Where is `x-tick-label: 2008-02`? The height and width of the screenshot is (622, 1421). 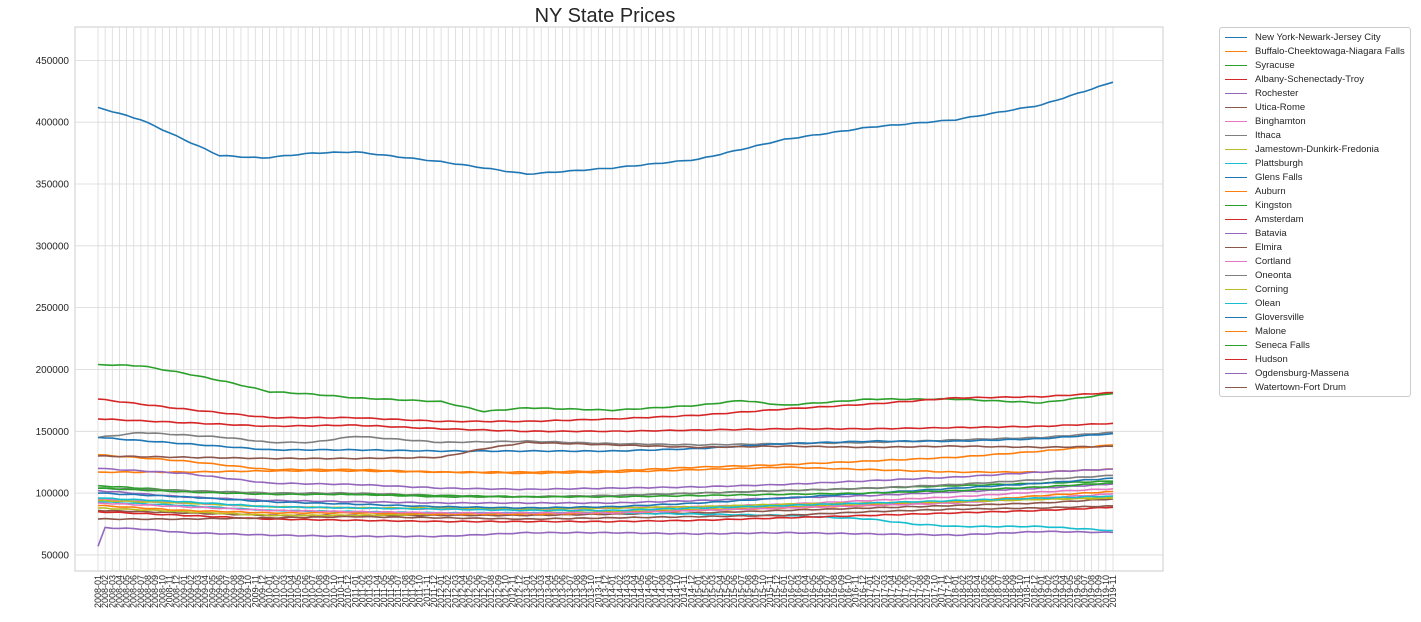 x-tick-label: 2008-02 is located at coordinates (105, 591).